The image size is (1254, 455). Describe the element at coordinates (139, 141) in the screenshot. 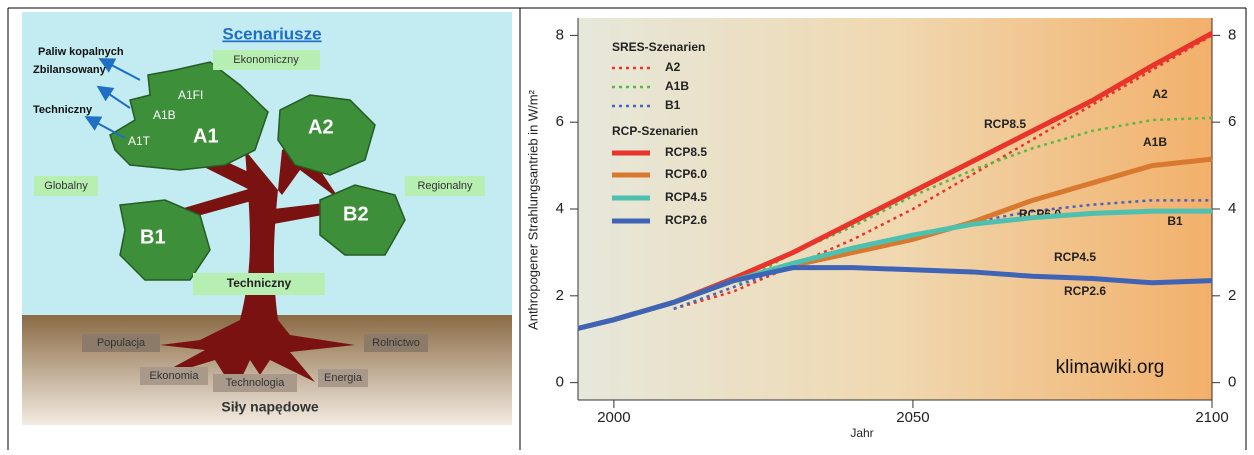

I see `leaf-label: A1T` at that location.